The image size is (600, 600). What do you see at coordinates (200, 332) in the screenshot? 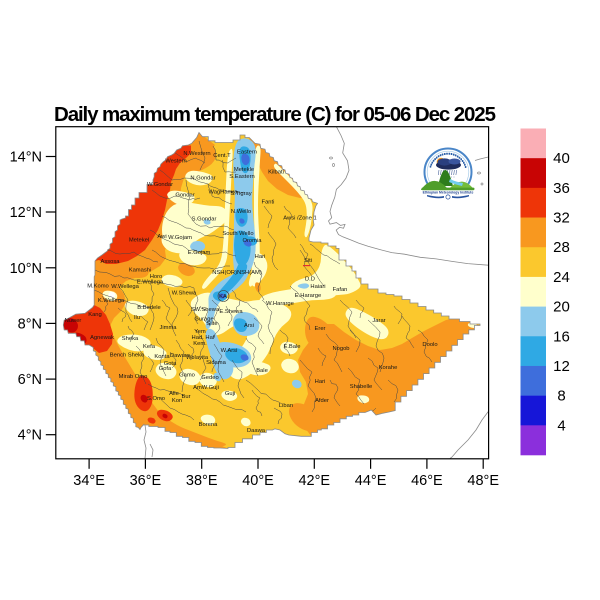
I see `svg-text: Yem` at bounding box center [200, 332].